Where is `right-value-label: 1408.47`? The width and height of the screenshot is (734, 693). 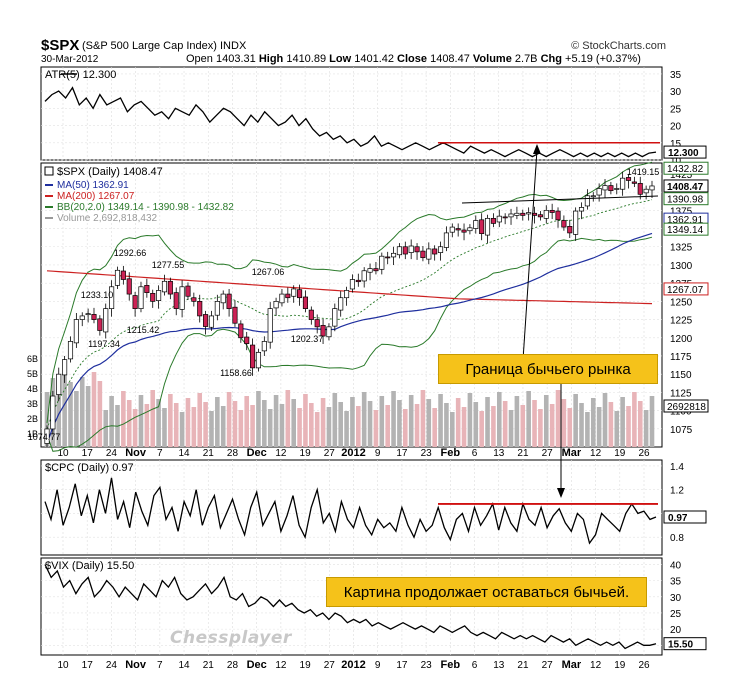
right-value-label: 1408.47 is located at coordinates (685, 187).